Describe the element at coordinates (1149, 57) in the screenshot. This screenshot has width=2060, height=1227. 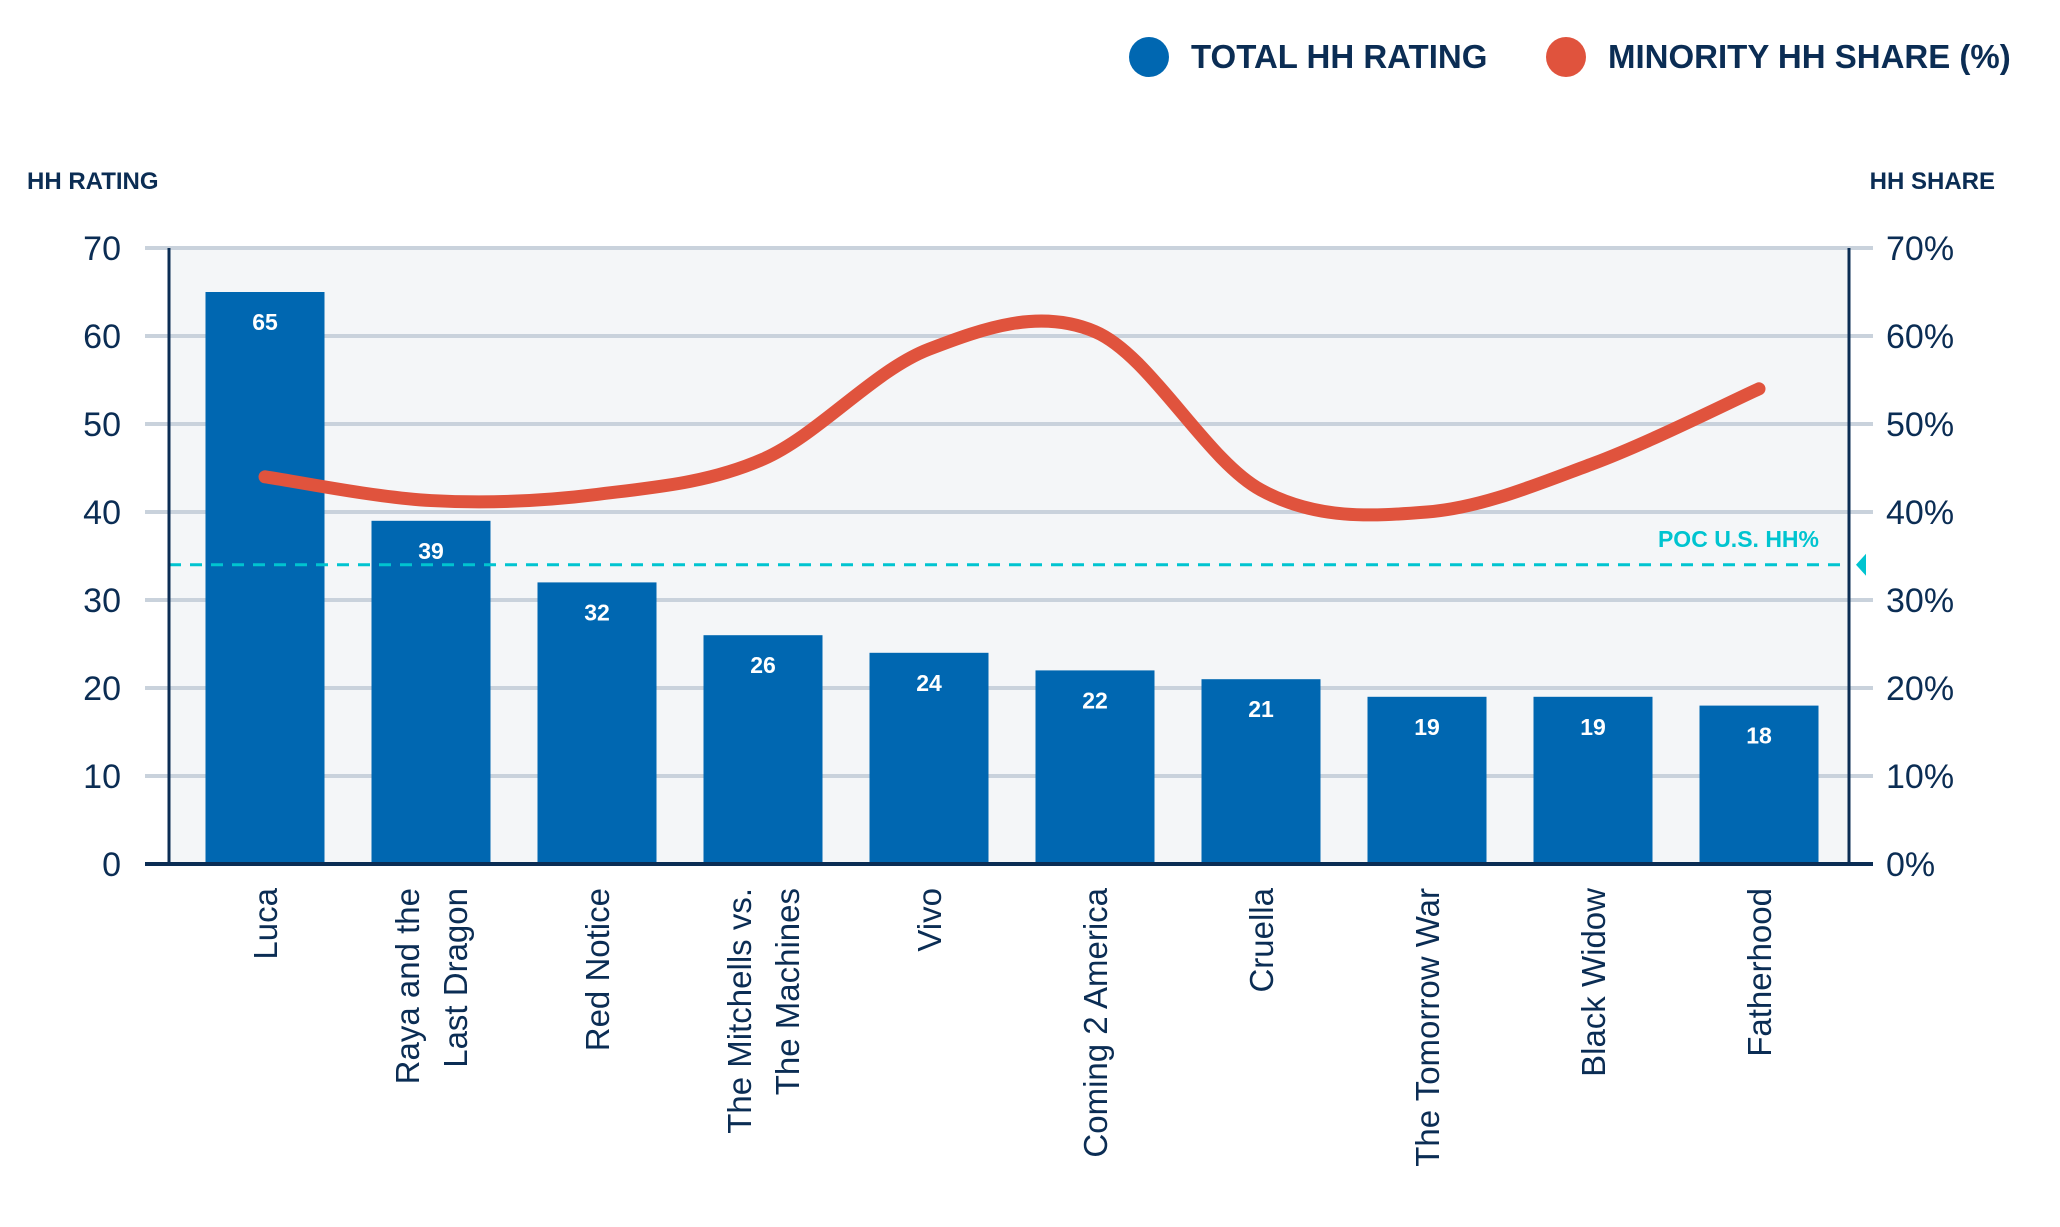
I see `legend-marker-rating` at that location.